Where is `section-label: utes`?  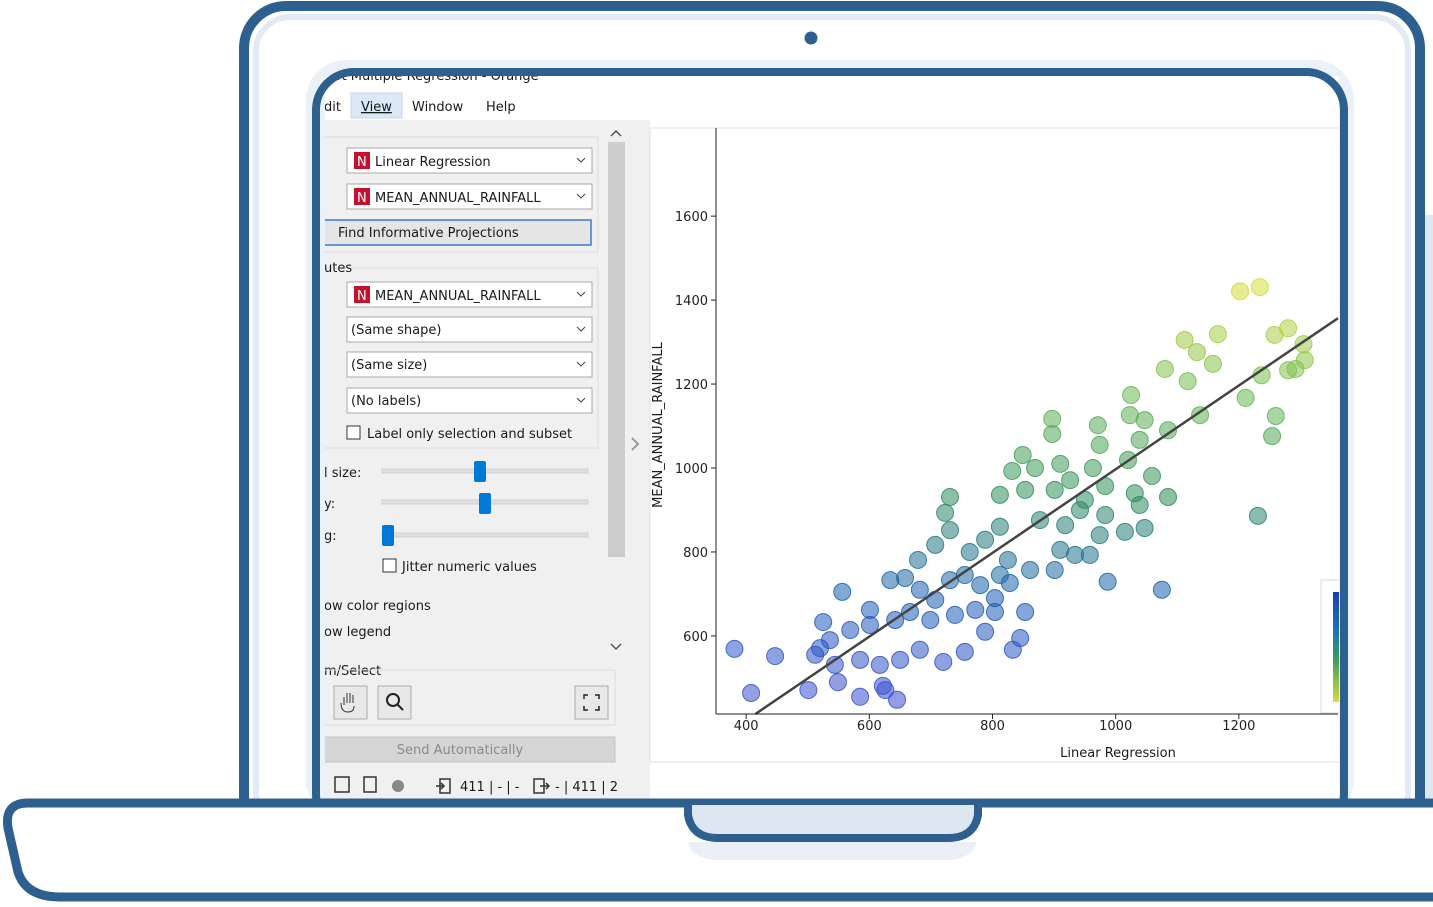 section-label: utes is located at coordinates (338, 268).